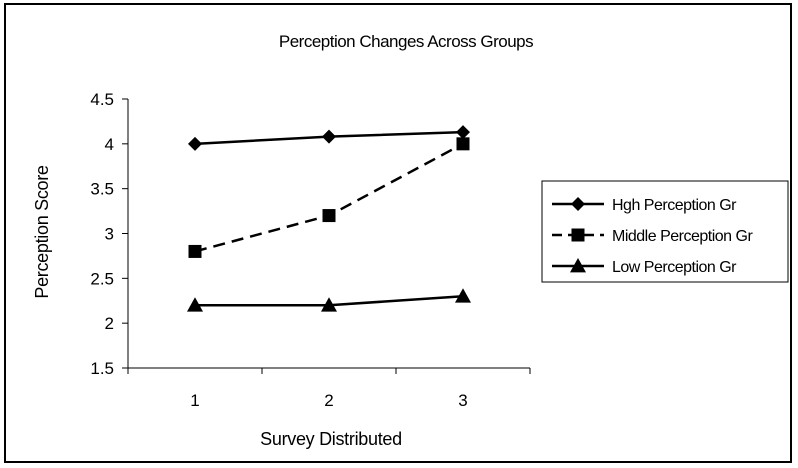 Image resolution: width=798 pixels, height=468 pixels. Describe the element at coordinates (102, 278) in the screenshot. I see `y-tick-label: 2.5` at that location.